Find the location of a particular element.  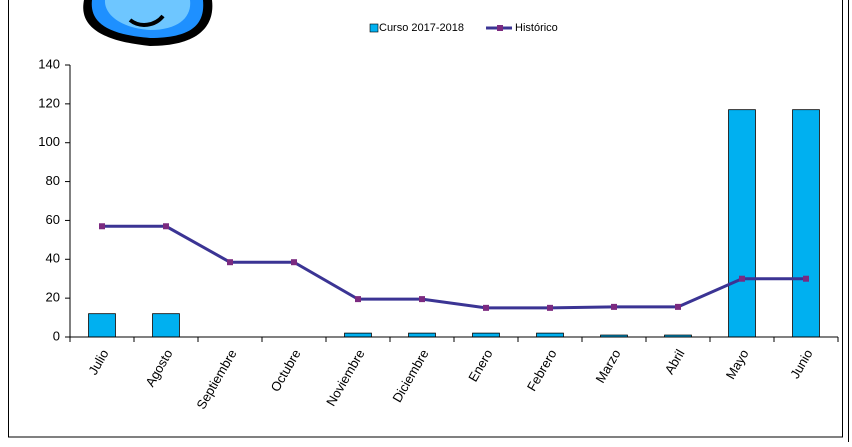

y-tick-label: 40 is located at coordinates (53, 258).